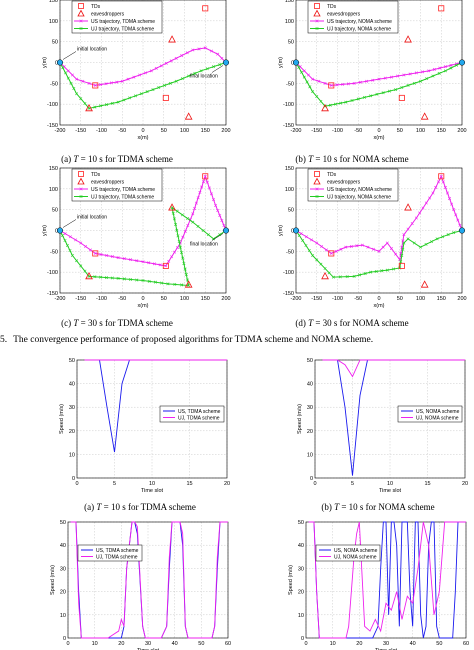 The width and height of the screenshot is (474, 650). What do you see at coordinates (114, 484) in the screenshot?
I see `x-tick-label: 5` at bounding box center [114, 484].